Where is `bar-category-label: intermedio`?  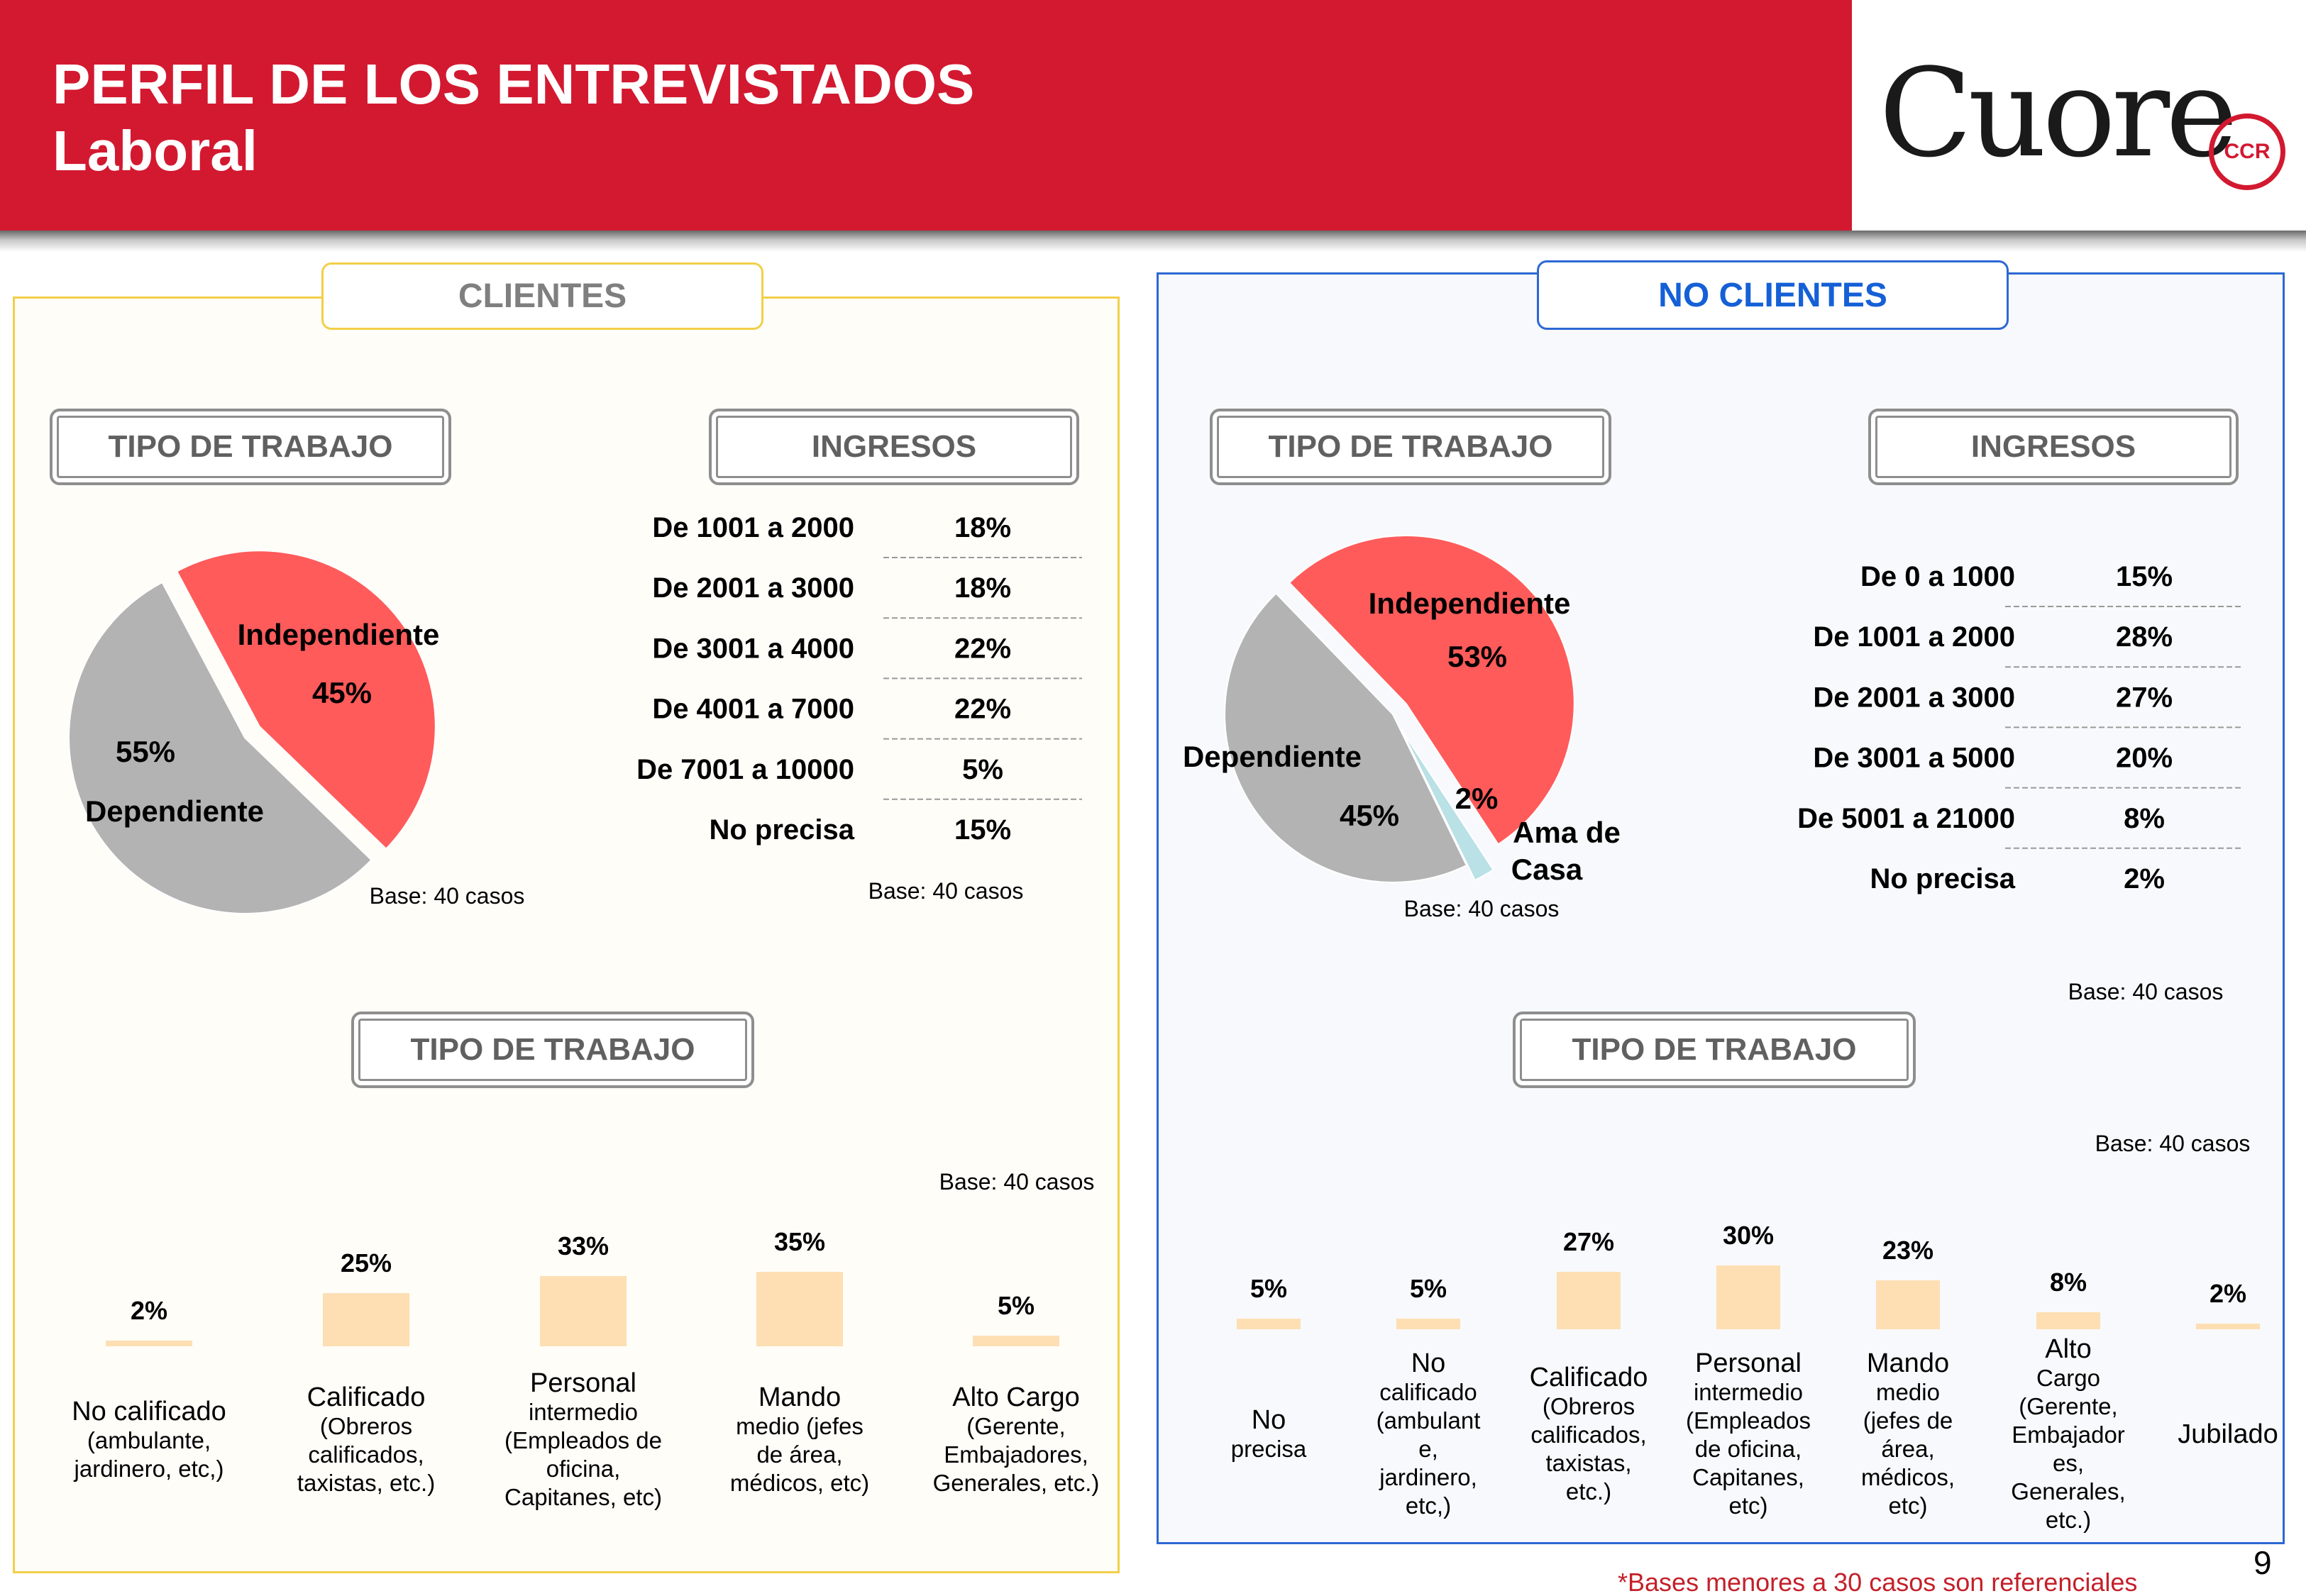
bar-category-label: intermedio is located at coordinates (1748, 1392).